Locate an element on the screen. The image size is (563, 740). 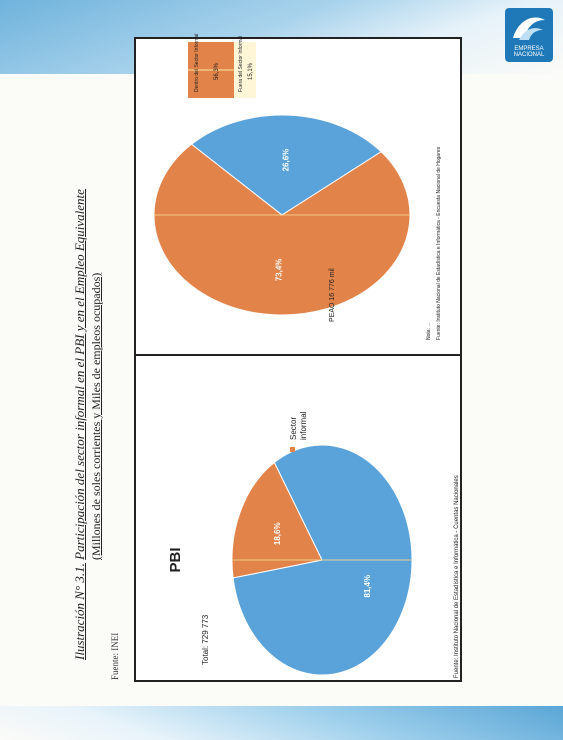
peao-breakdown-outside-bar is located at coordinates (245, 70).